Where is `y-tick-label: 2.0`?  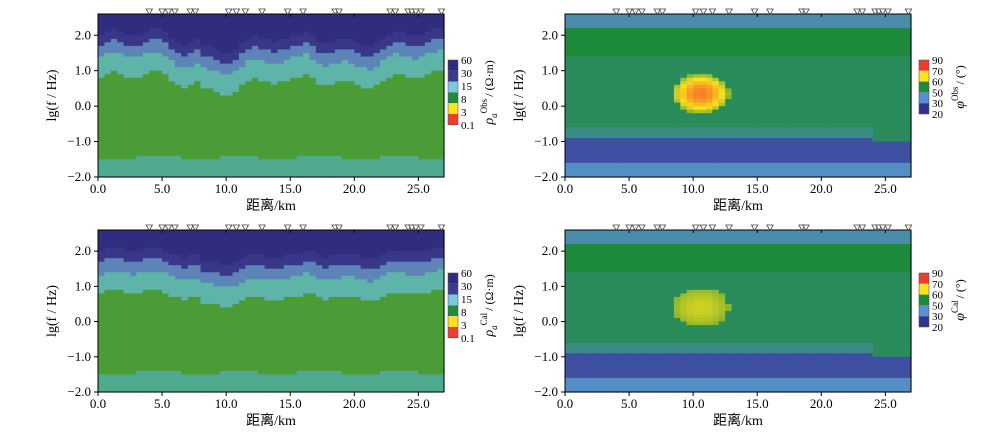
y-tick-label: 2.0 is located at coordinates (83, 34).